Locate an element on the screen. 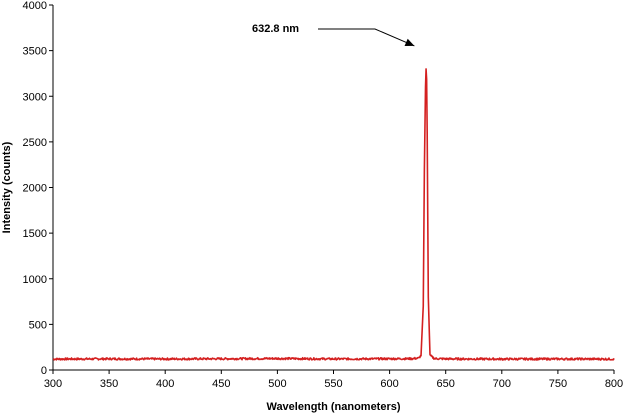 Image resolution: width=624 pixels, height=414 pixels. y-tick-label: 1500 is located at coordinates (35, 234).